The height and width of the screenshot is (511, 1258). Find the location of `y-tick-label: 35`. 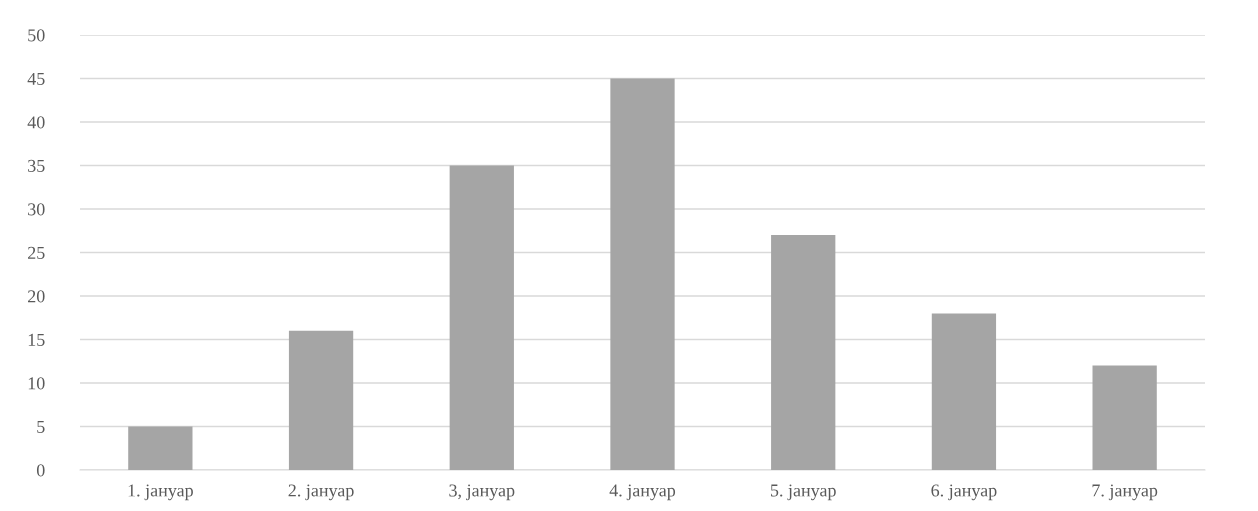

y-tick-label: 35 is located at coordinates (36, 165).